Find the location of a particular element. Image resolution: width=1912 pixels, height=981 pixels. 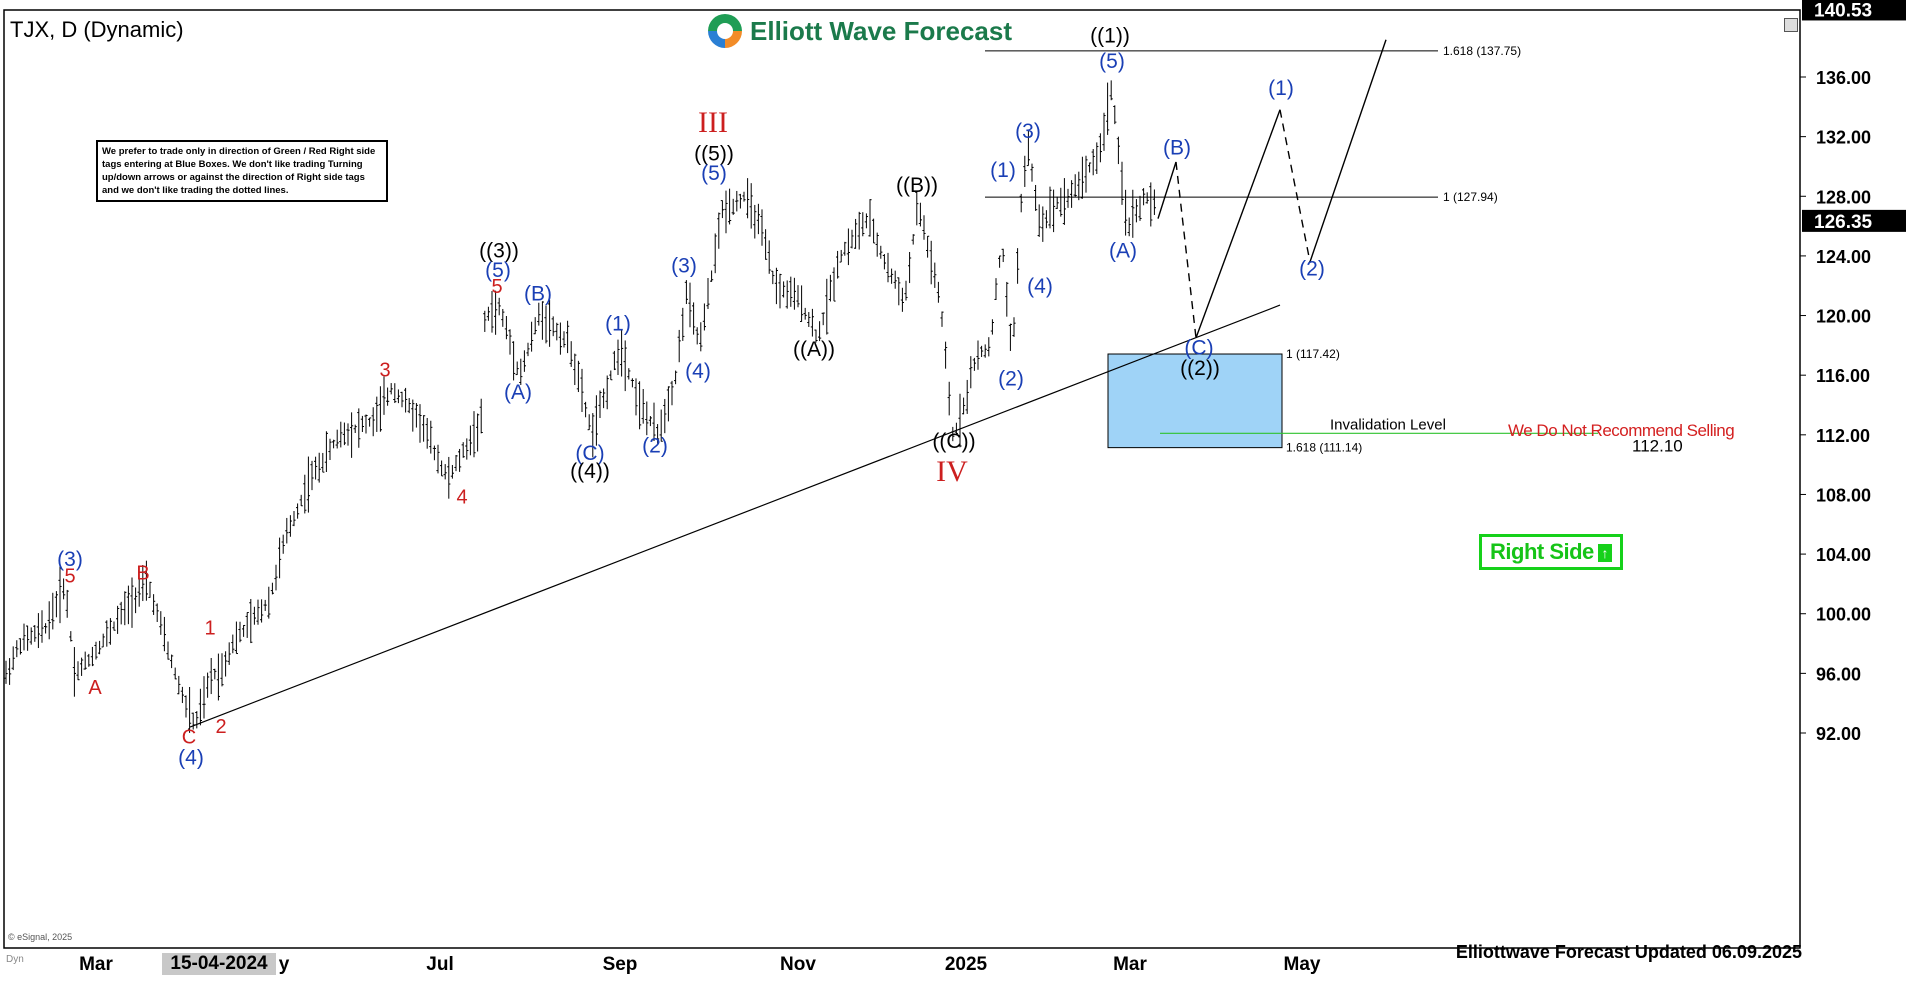

wave-label: A is located at coordinates (95, 688).